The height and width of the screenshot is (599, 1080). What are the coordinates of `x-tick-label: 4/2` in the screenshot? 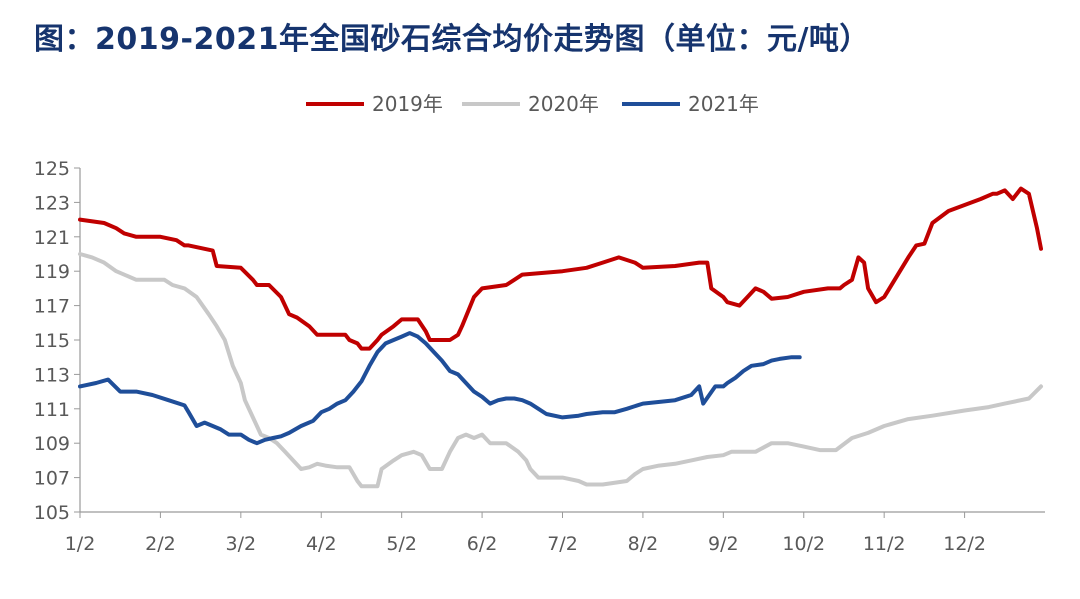 It's located at (321, 544).